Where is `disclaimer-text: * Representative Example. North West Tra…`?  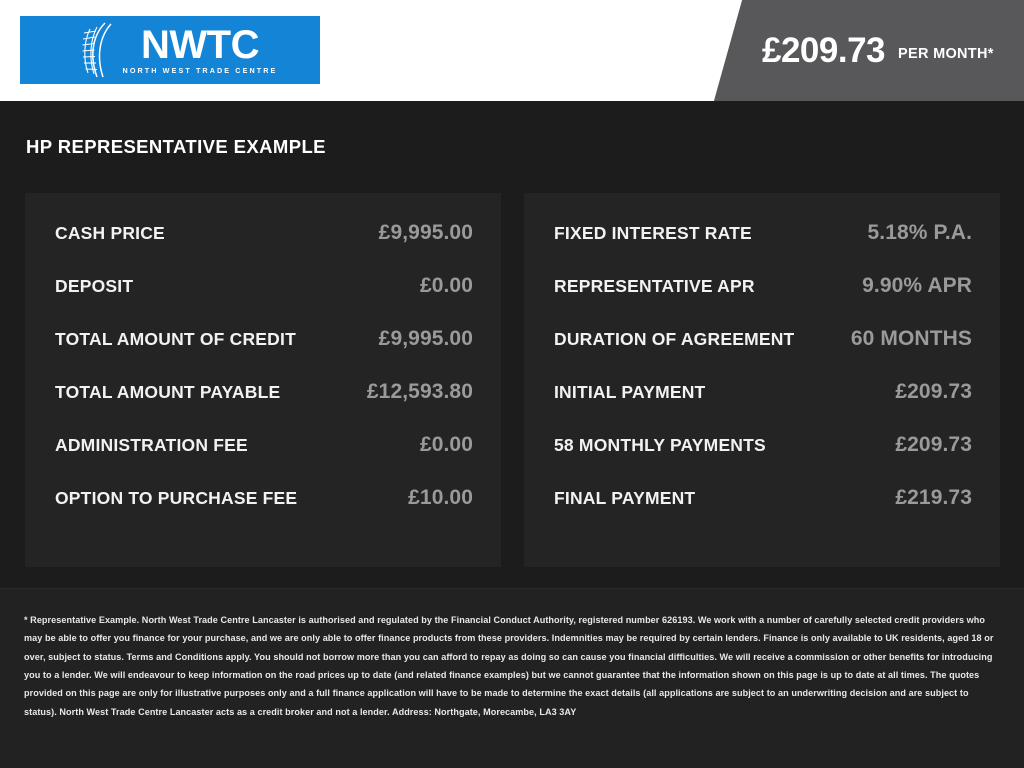 disclaimer-text: * Representative Example. North West Tra… is located at coordinates (509, 666).